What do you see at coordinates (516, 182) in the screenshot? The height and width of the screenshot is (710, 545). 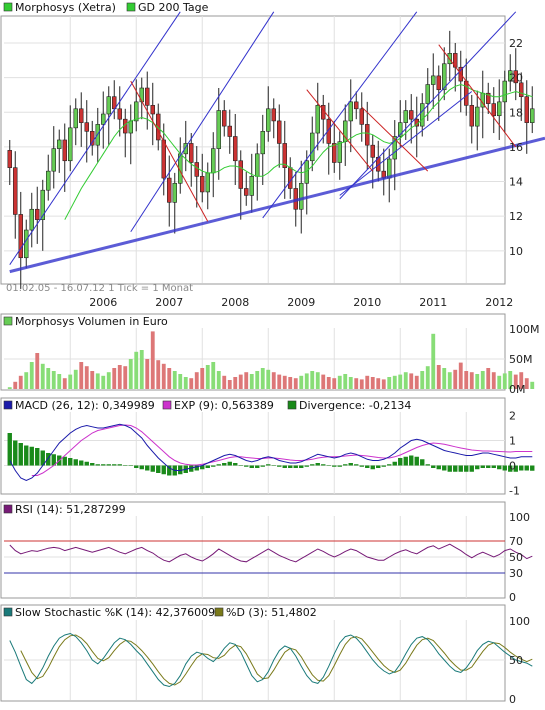 I see `price-y-tick: 14` at bounding box center [516, 182].